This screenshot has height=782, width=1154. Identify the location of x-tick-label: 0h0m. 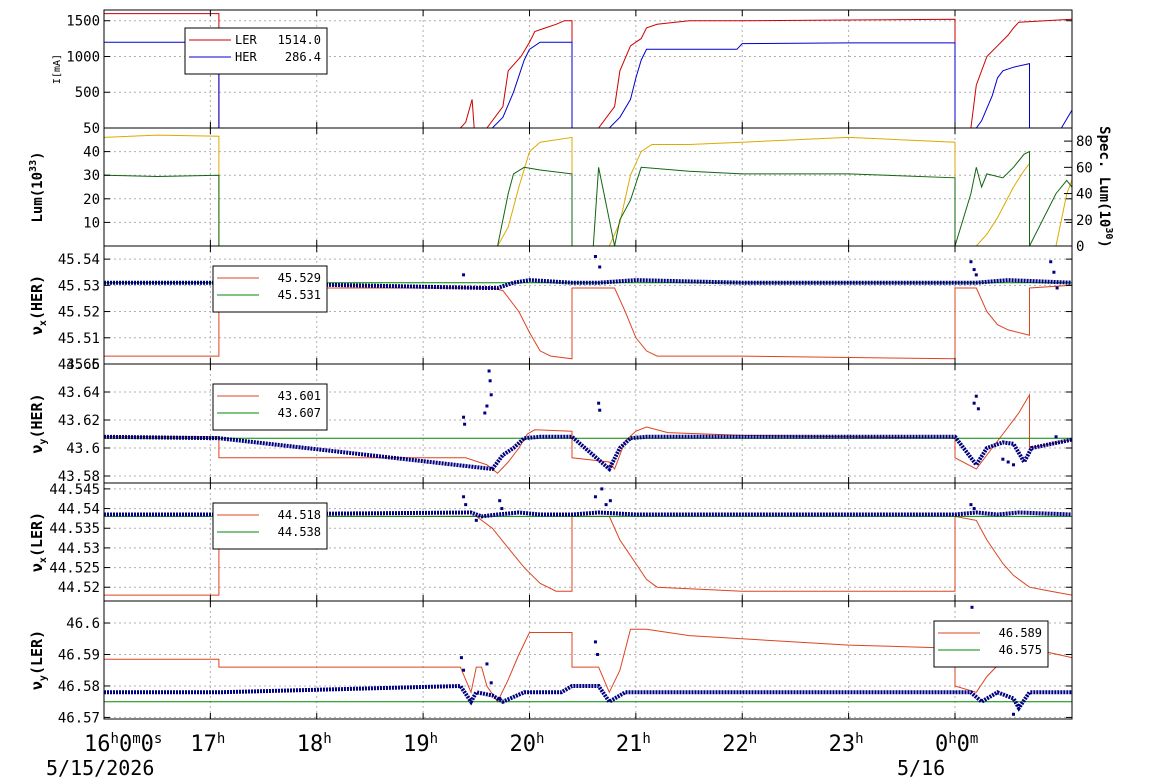
(956, 744).